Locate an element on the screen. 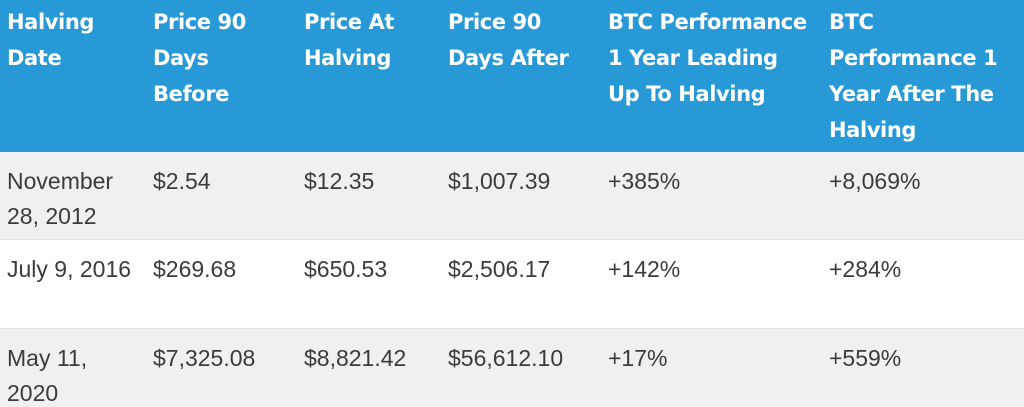 The image size is (1024, 407). header-price-90-days-after: Price 90 Days After is located at coordinates (521, 76).